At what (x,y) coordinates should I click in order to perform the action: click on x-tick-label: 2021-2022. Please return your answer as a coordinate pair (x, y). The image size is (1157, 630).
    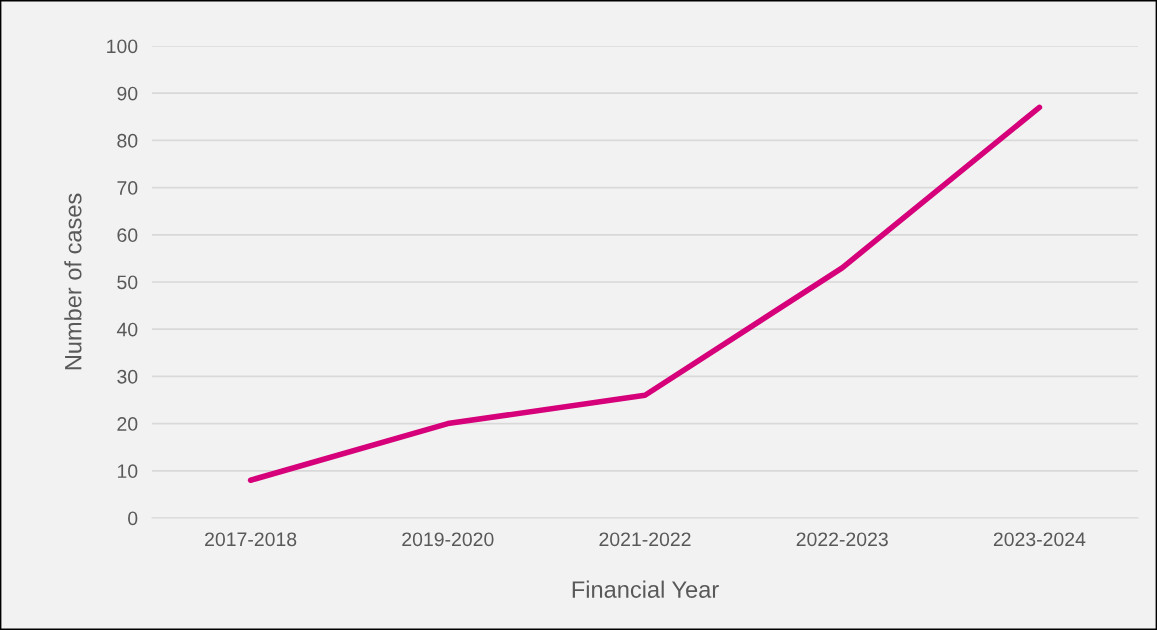
    Looking at the image, I should click on (645, 539).